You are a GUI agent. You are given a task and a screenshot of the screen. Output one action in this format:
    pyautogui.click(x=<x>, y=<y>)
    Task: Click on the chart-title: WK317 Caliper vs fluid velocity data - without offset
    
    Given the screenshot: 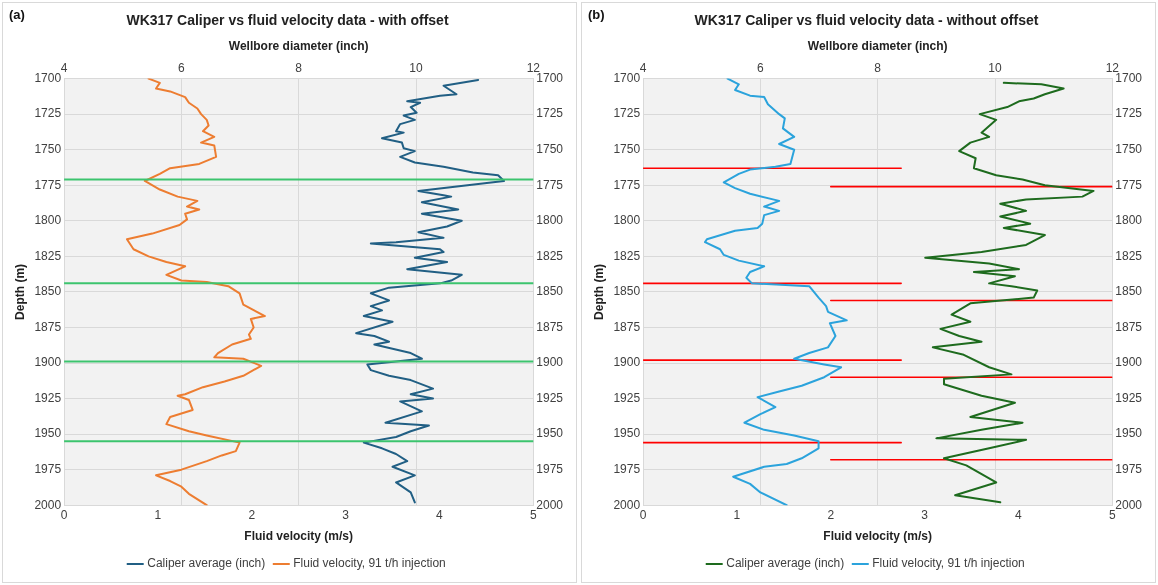 What is the action you would take?
    pyautogui.click(x=866, y=20)
    